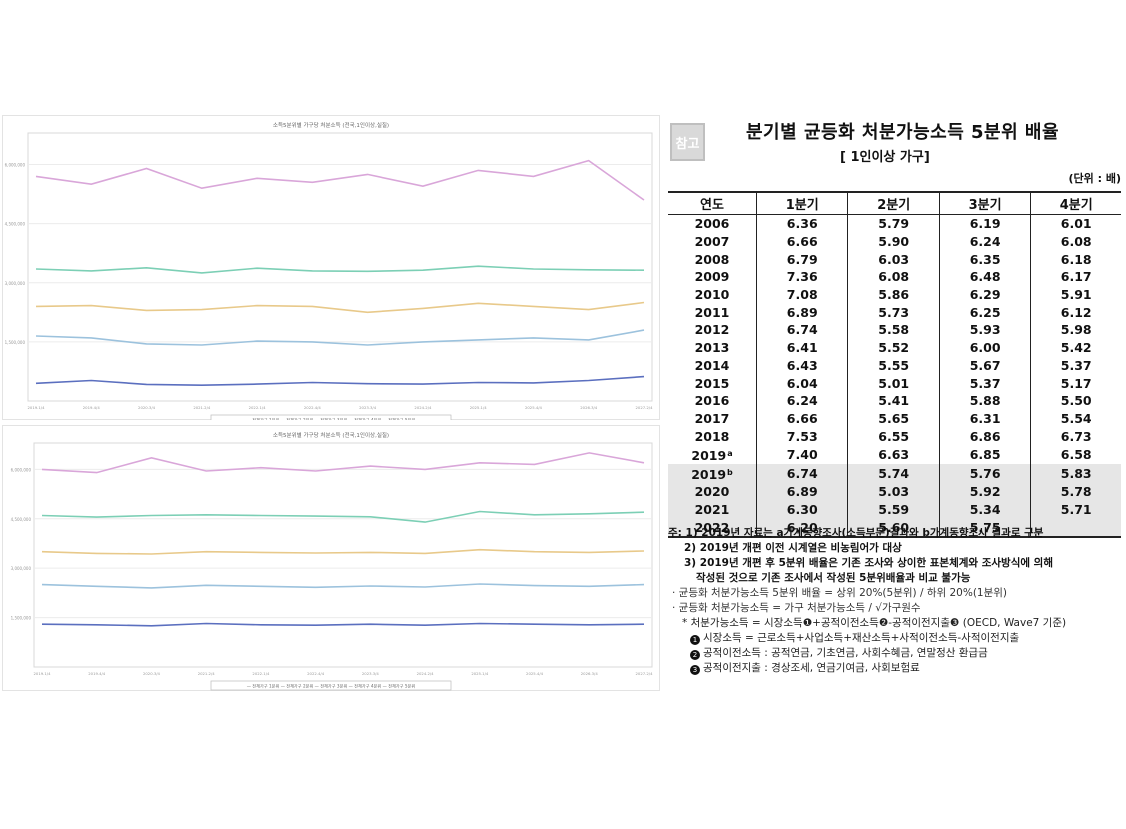 The width and height of the screenshot is (1126, 829). Describe the element at coordinates (894, 418) in the screenshot. I see `table-row: 2017 6.66 5.65 6.31 5.54` at that location.